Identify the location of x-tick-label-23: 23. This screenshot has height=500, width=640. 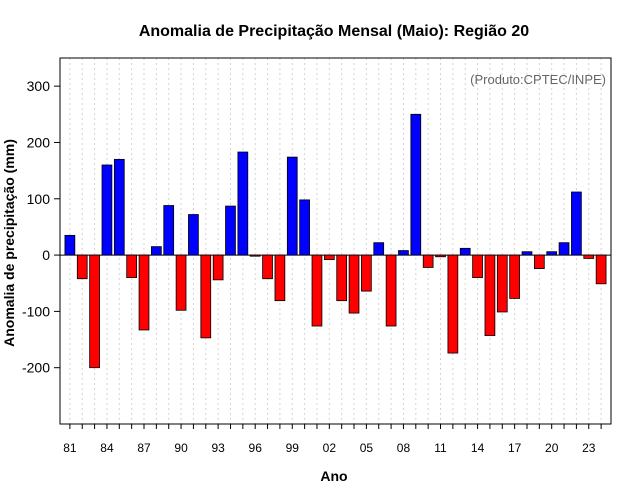
(589, 448).